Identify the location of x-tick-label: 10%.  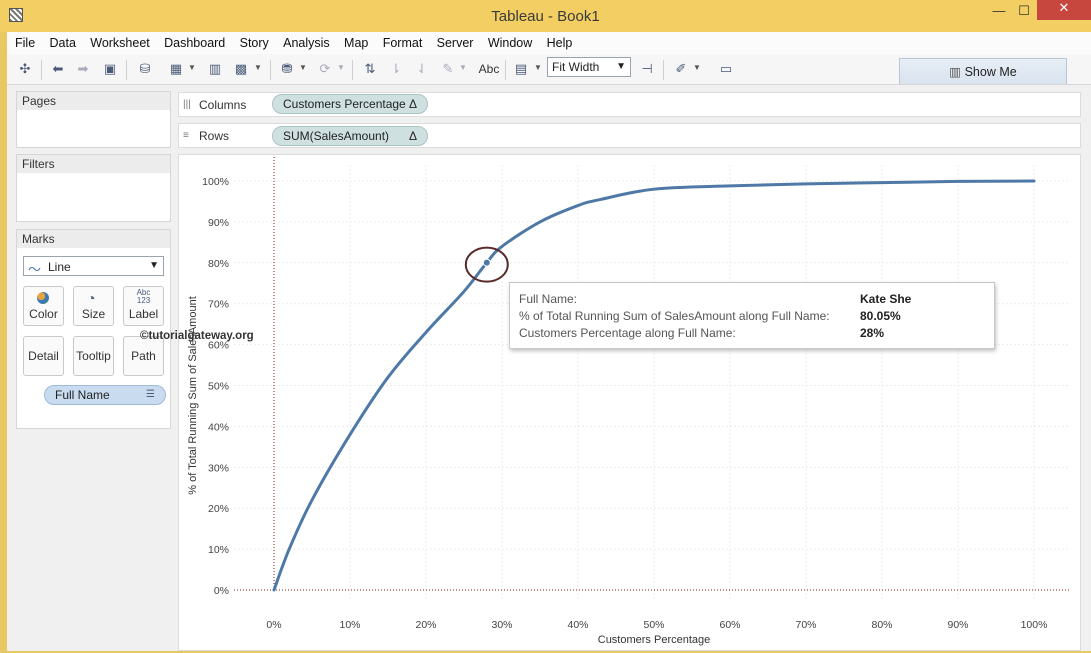
(349, 625).